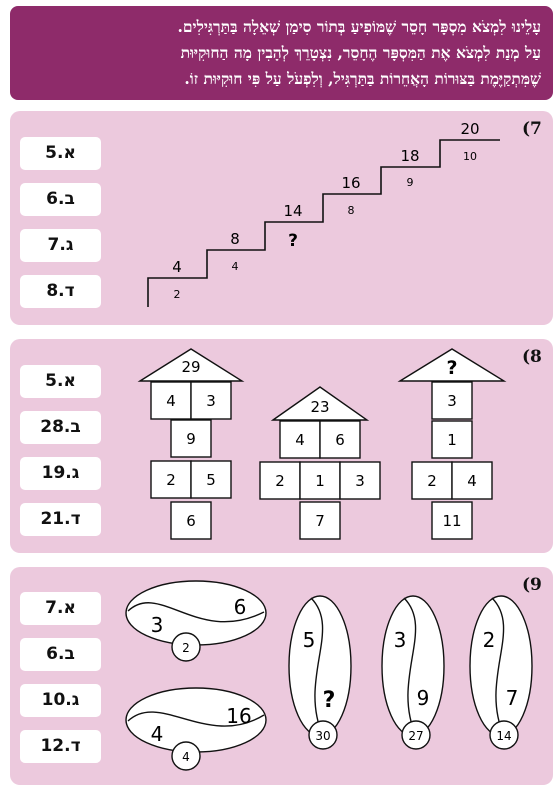  Describe the element at coordinates (320, 403) in the screenshot. I see `house2-roof` at that location.